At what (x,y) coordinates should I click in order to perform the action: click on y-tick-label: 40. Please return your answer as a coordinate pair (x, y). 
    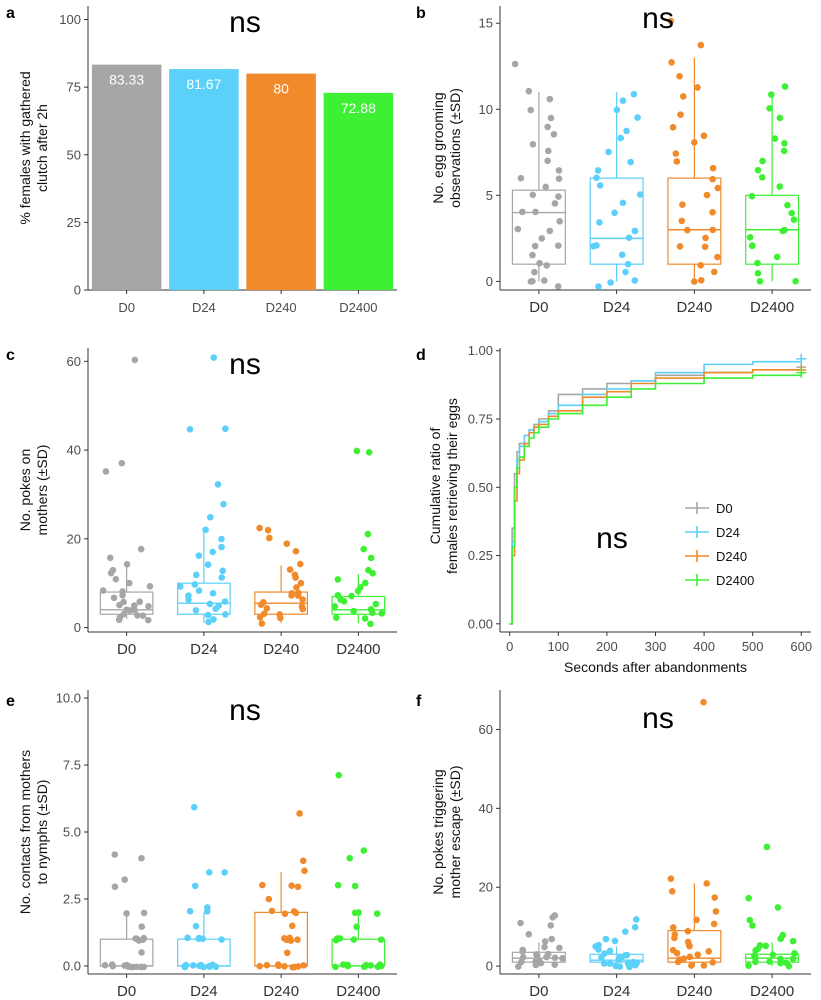
    Looking at the image, I should click on (74, 450).